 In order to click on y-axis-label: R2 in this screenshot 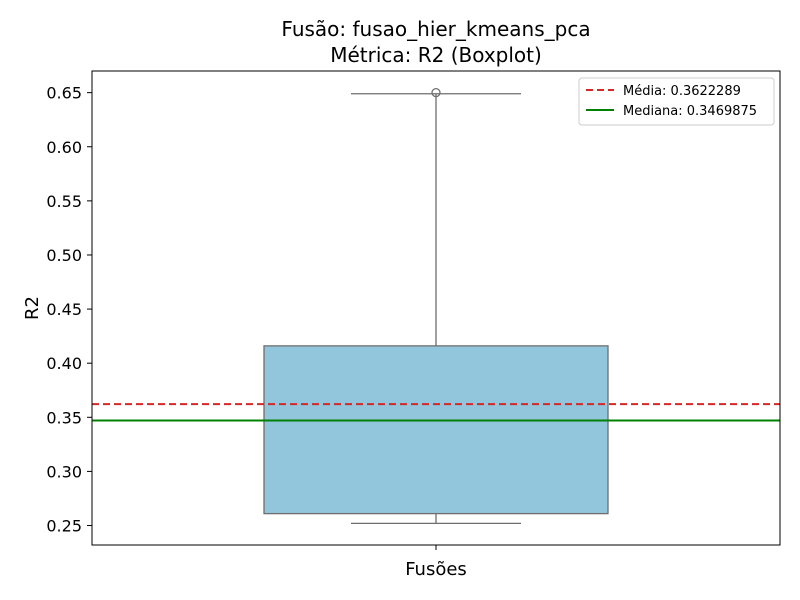, I will do `click(32, 308)`.